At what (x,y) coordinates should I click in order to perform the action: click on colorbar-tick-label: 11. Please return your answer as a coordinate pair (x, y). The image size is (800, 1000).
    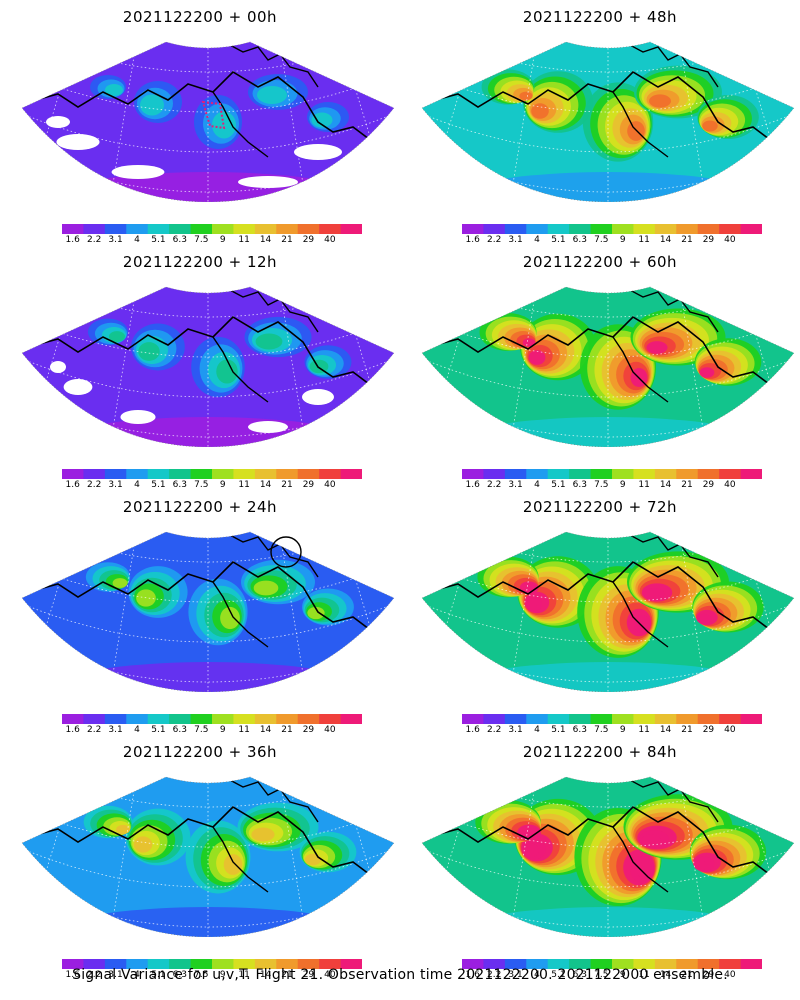
    Looking at the image, I should click on (244, 975).